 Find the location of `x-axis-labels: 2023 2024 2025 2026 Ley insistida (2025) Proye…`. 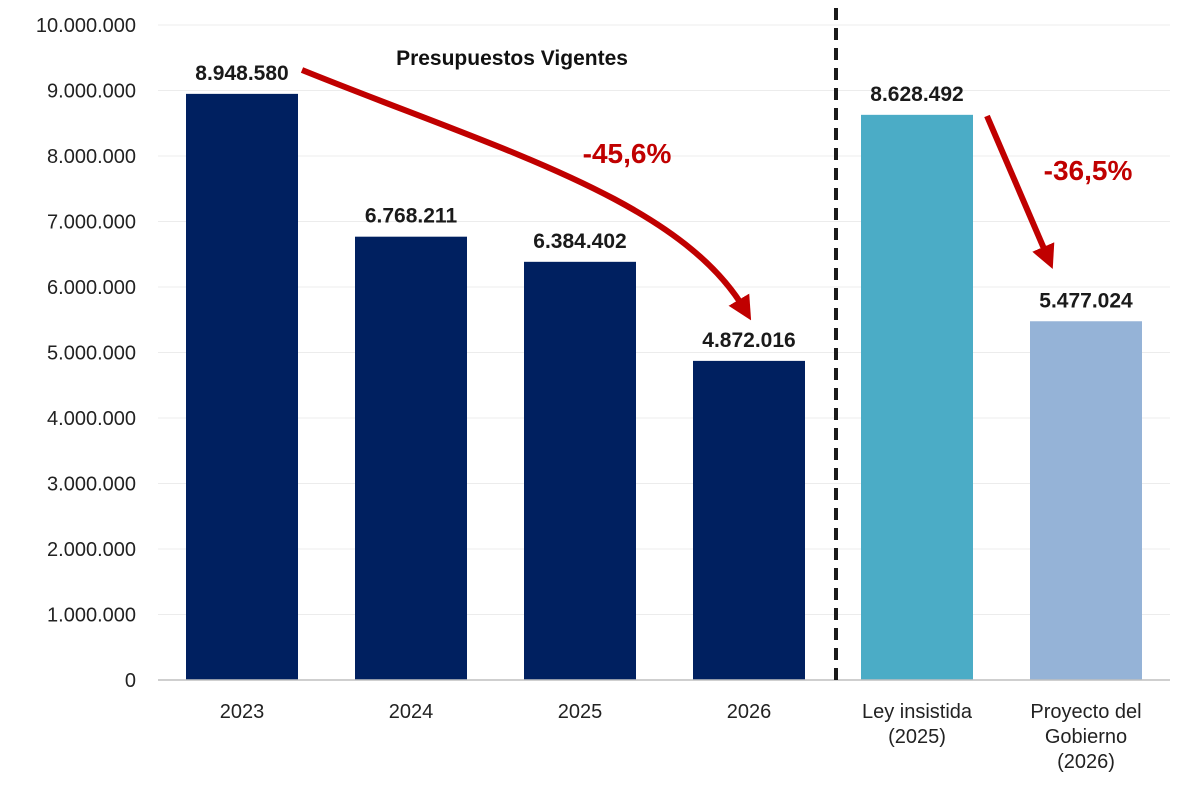

x-axis-labels: 2023 2024 2025 2026 Ley insistida (2025) Proye… is located at coordinates (681, 737).